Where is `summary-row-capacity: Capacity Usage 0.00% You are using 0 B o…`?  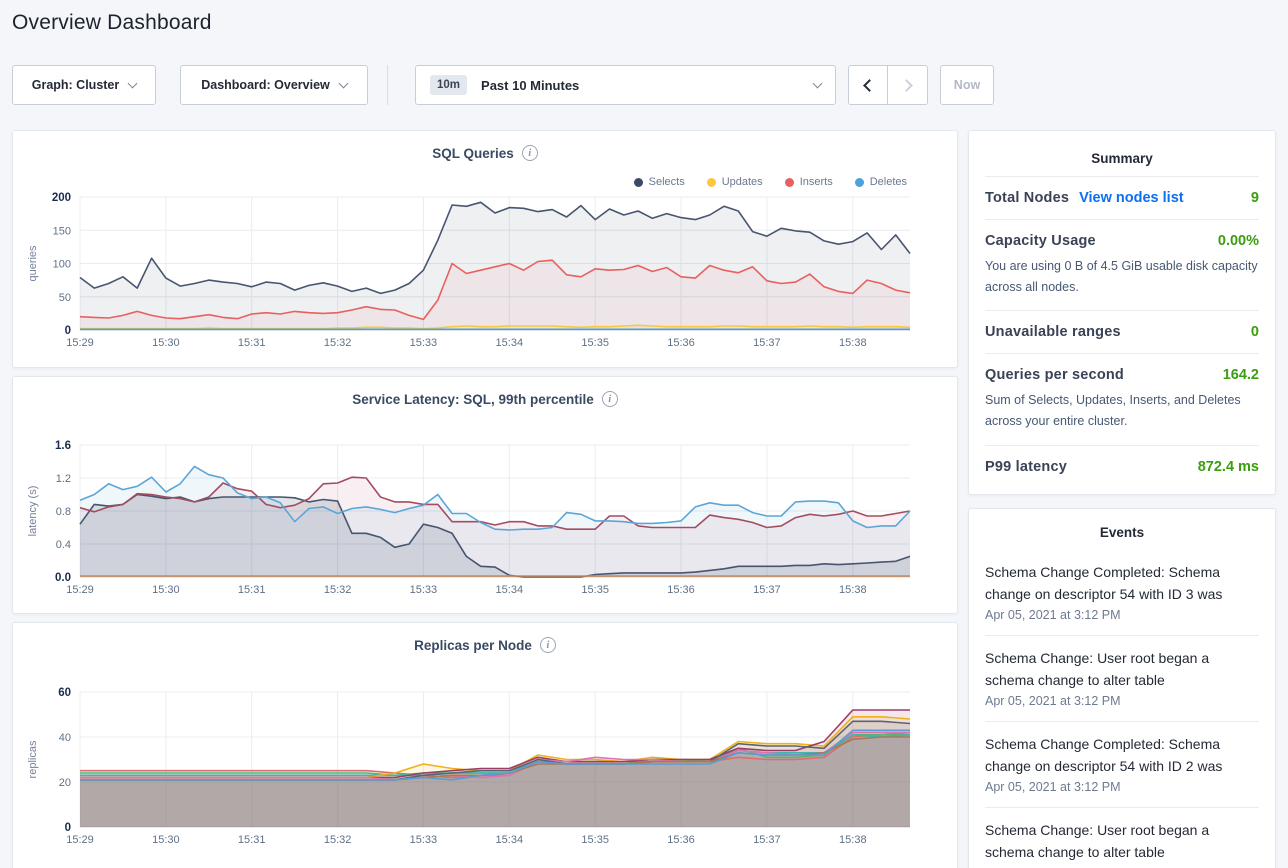 summary-row-capacity: Capacity Usage 0.00% You are using 0 B o… is located at coordinates (1122, 264).